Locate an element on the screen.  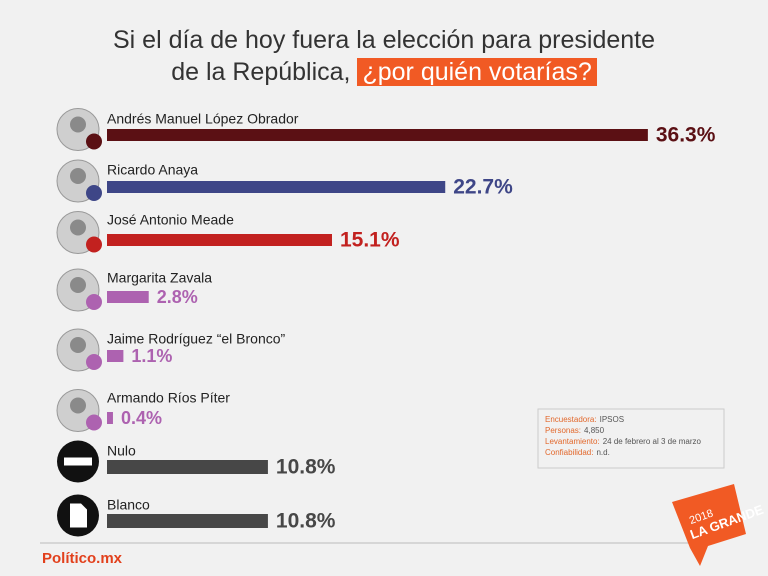
value-label: 36.3% is located at coordinates (686, 135).